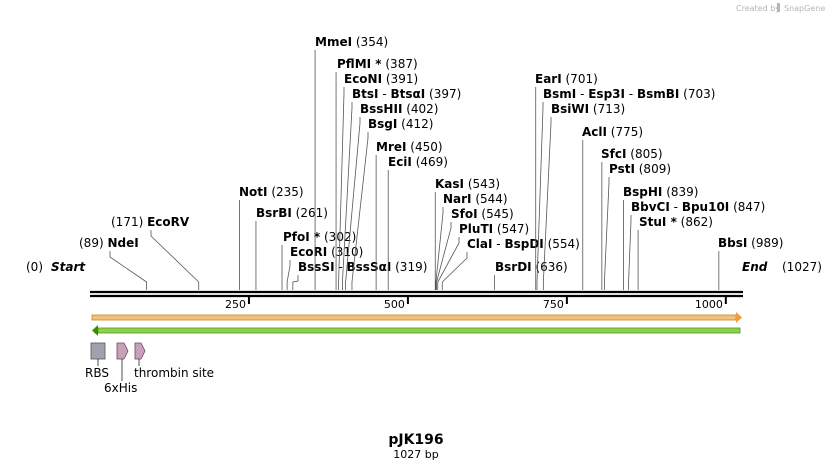  What do you see at coordinates (308, 252) in the screenshot?
I see `site-enzyme-name: EcoRI` at bounding box center [308, 252].